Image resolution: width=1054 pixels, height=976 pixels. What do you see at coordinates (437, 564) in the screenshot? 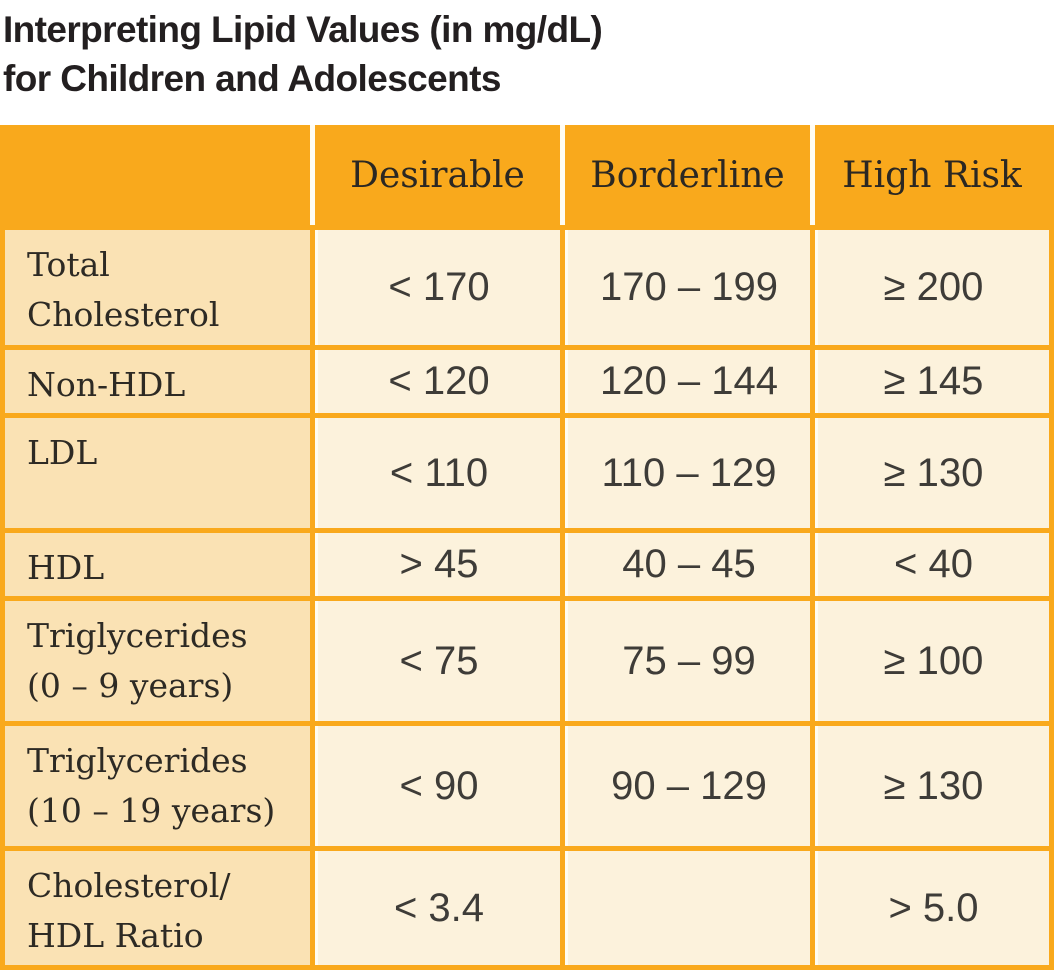
I see `cell-desirable: > 45` at bounding box center [437, 564].